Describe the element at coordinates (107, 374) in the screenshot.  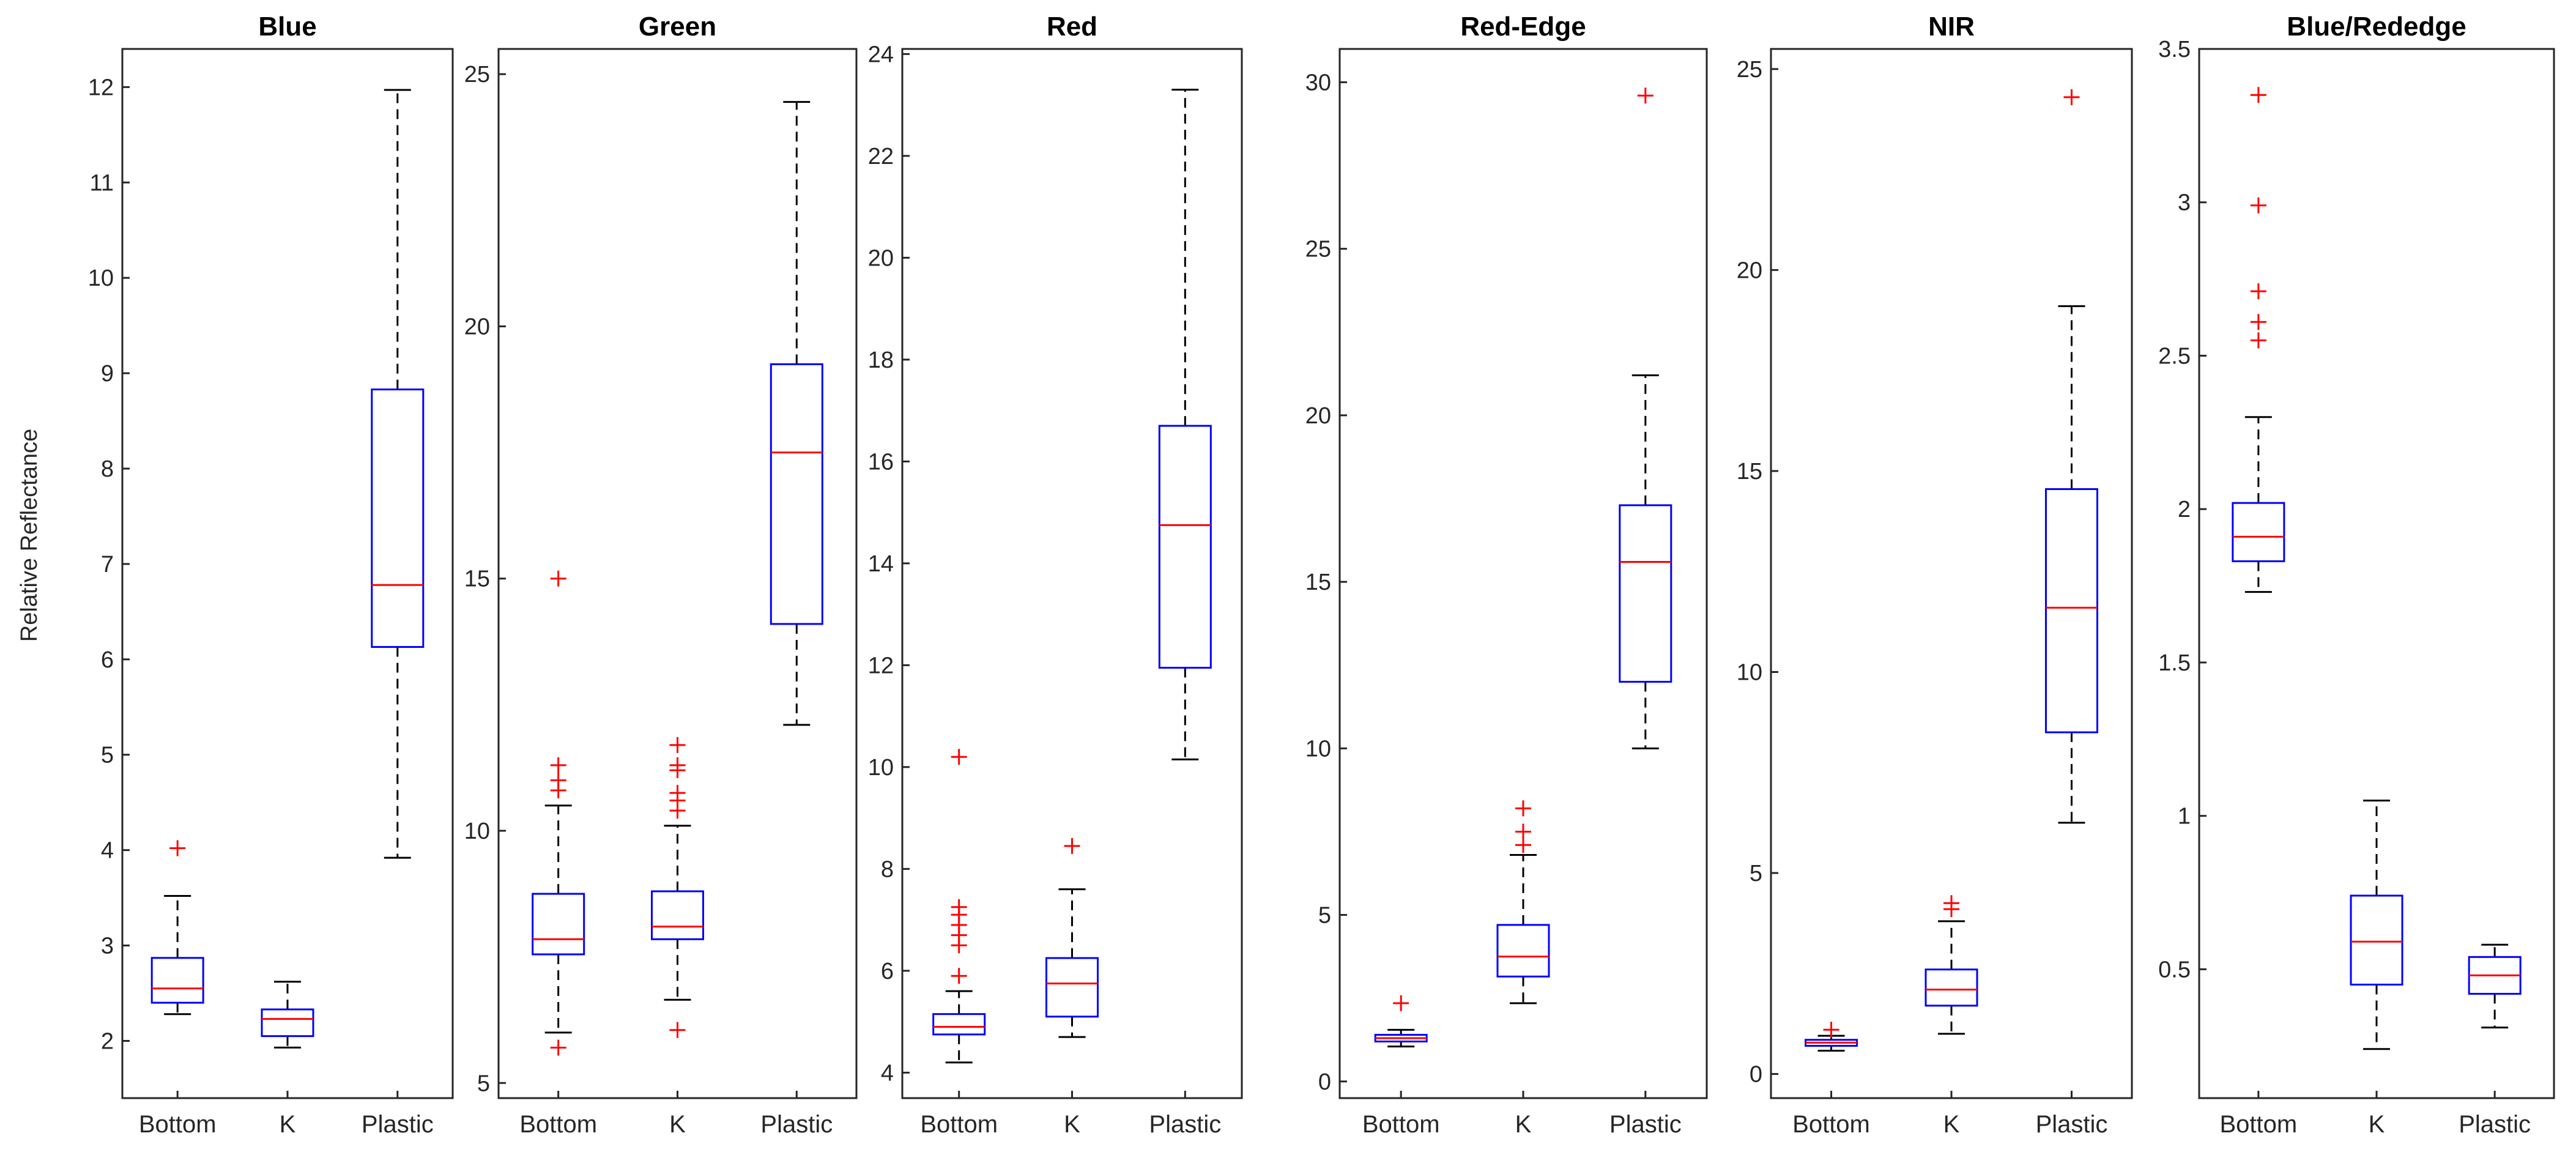
I see `y-tick-label: 9` at that location.